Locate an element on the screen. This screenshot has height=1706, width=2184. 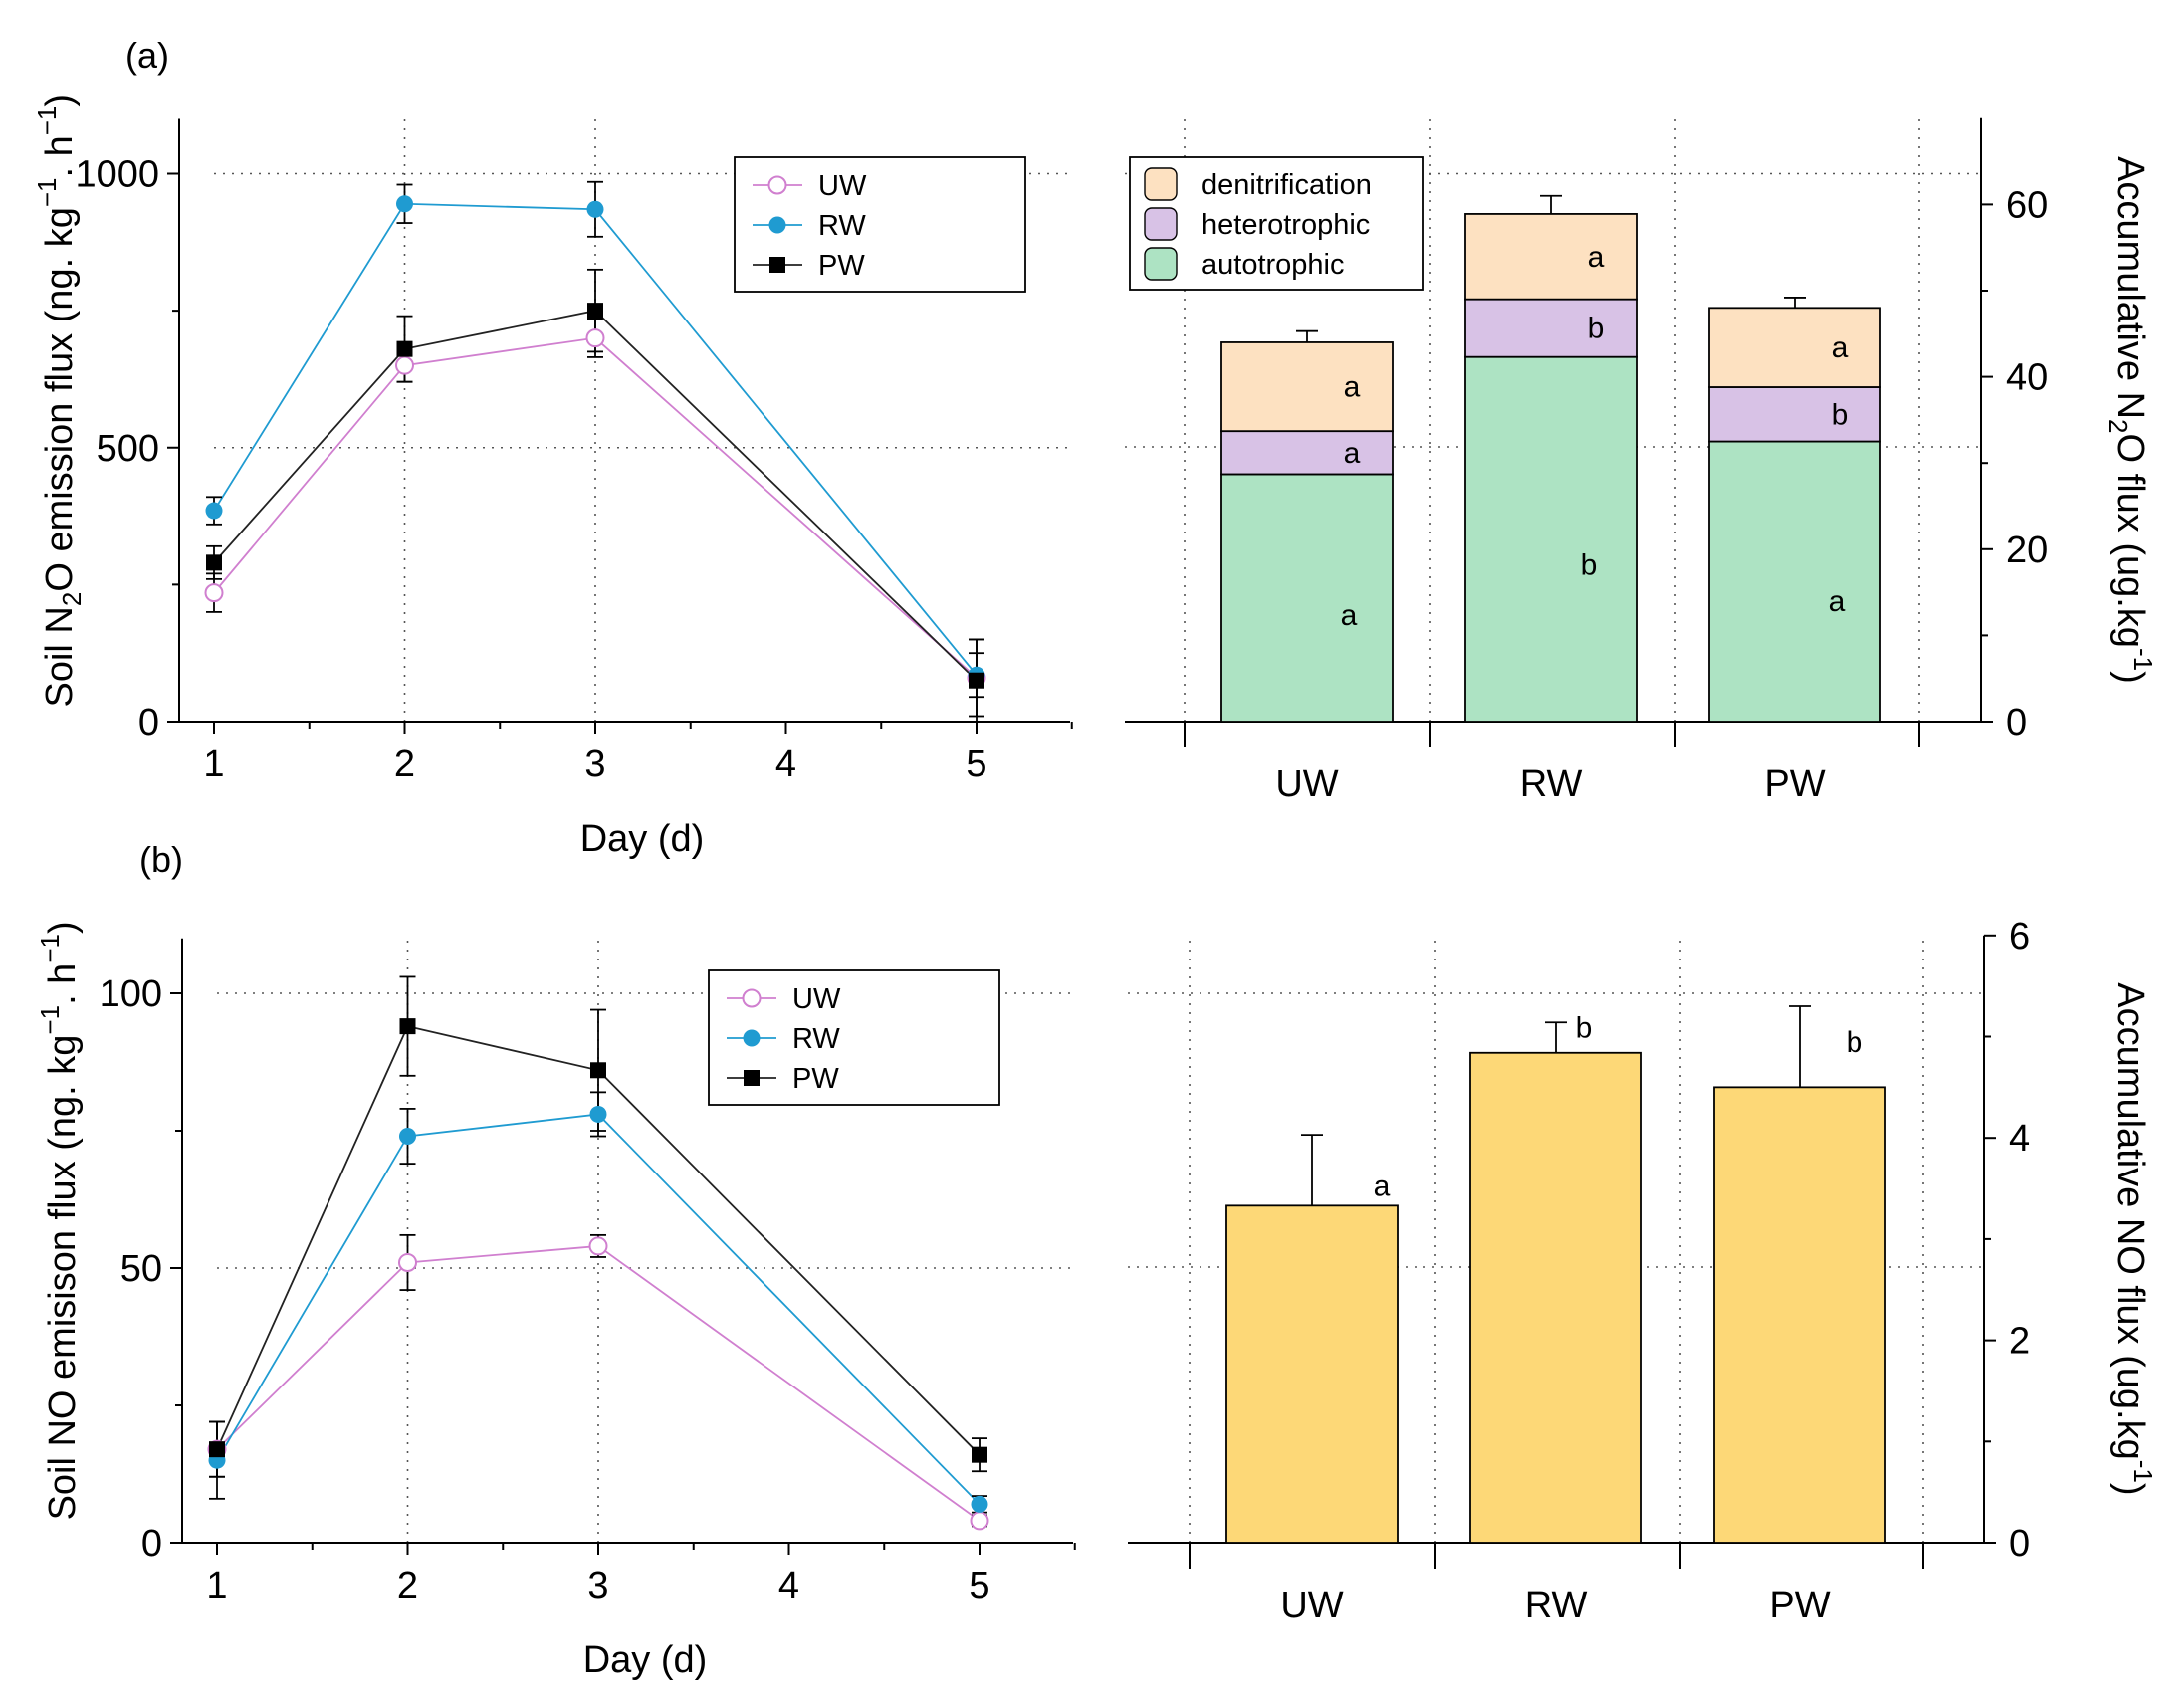
bar-heterotrophic-PW is located at coordinates (1794, 414).